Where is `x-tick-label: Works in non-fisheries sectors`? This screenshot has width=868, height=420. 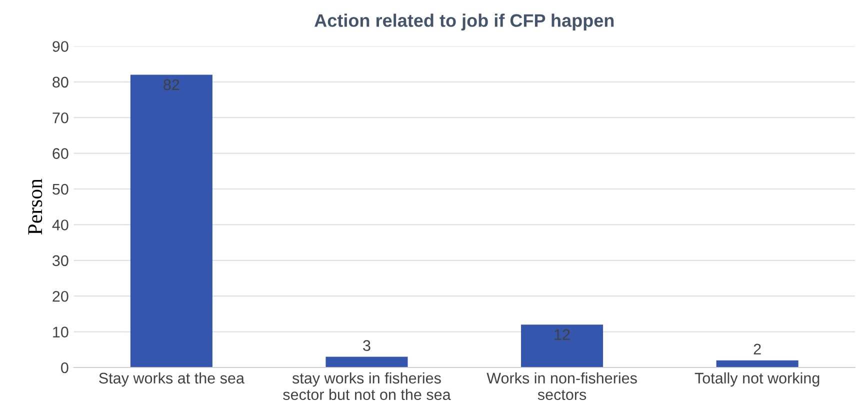
x-tick-label: Works in non-fisheries sectors is located at coordinates (561, 386).